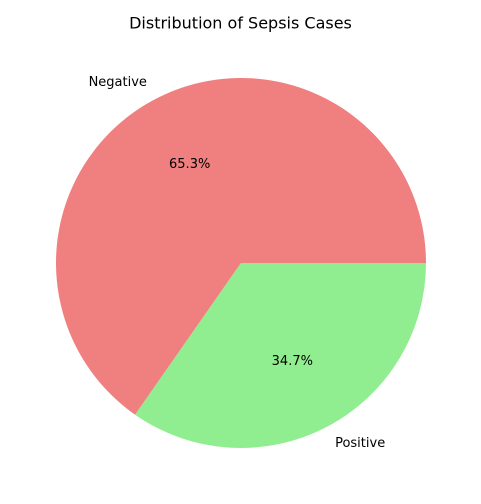 Image resolution: width=481 pixels, height=504 pixels. I want to click on slice-percent-positive: 34.7%, so click(292, 361).